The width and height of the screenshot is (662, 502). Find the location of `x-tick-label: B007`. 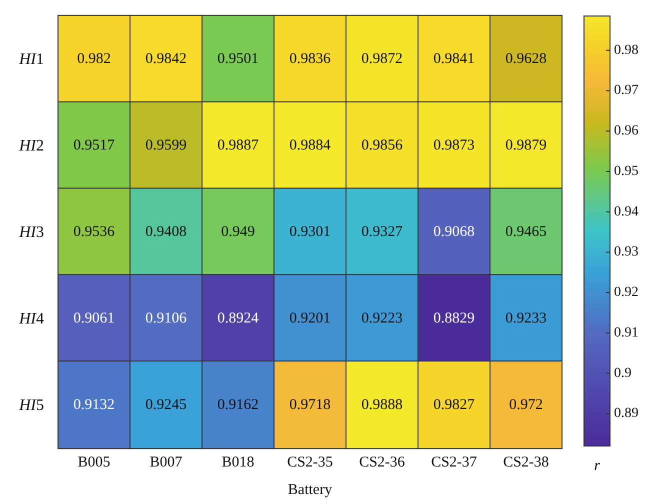

x-tick-label: B007 is located at coordinates (166, 462).